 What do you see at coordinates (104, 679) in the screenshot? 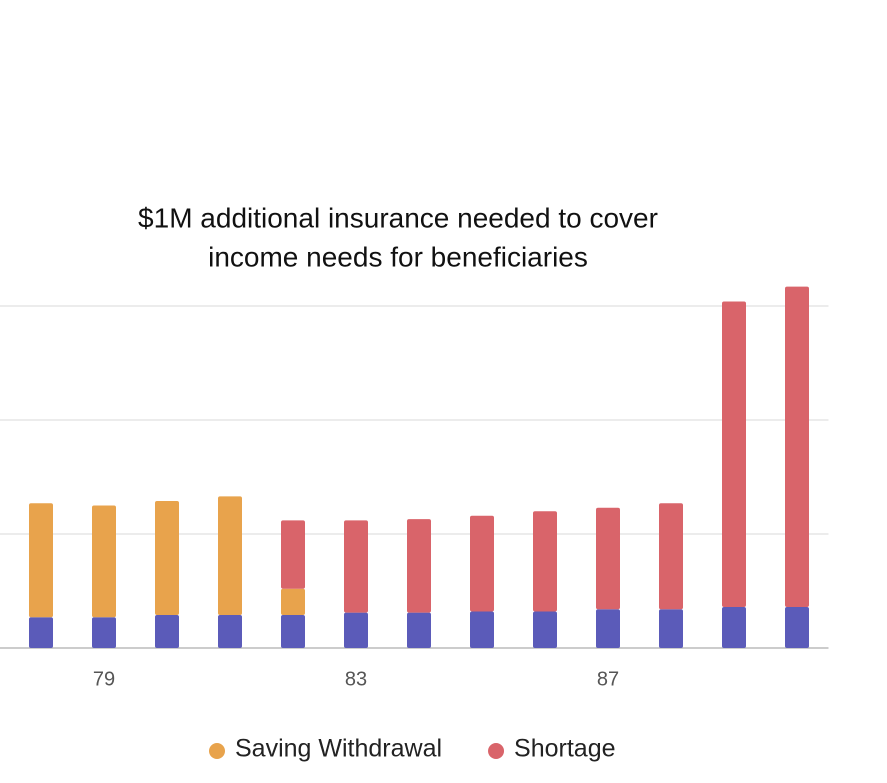
I see `x-tick-label: 79` at bounding box center [104, 679].